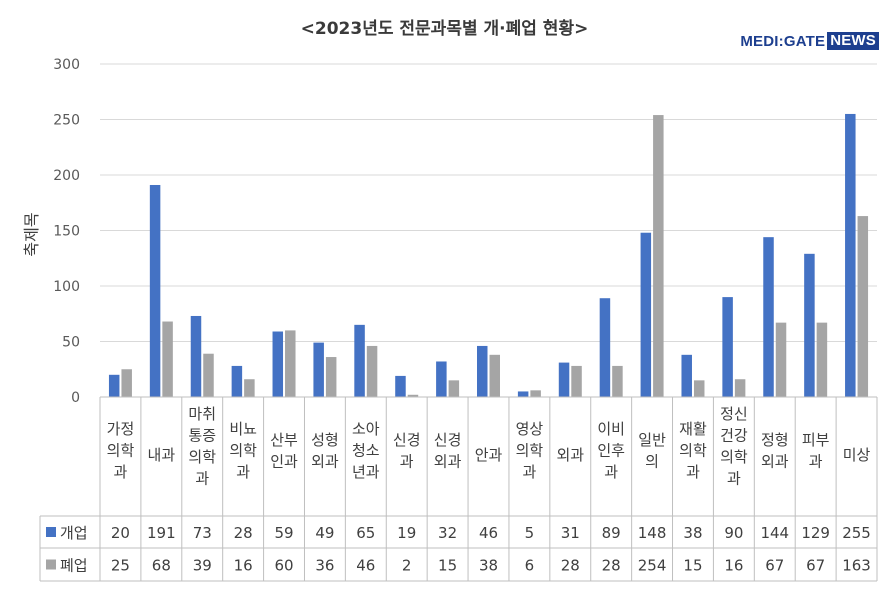 The image size is (889, 592). What do you see at coordinates (444, 29) in the screenshot?
I see `chart-title: <2023년도 전문과목별 개·폐업 현황>` at bounding box center [444, 29].